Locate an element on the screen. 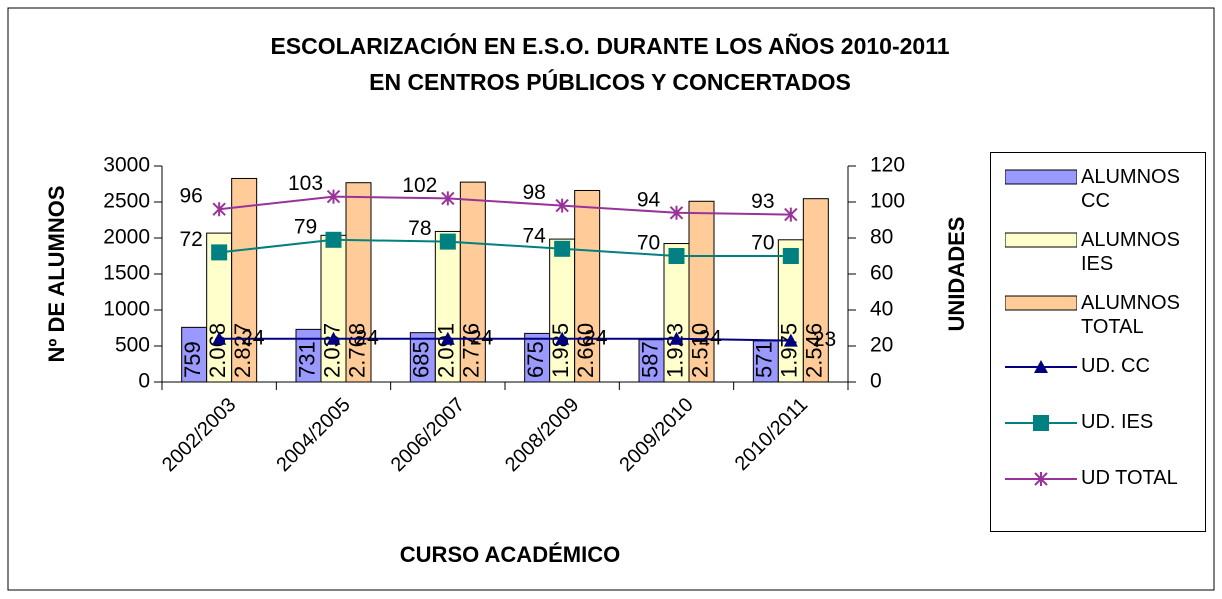  legend-label: UD TOTAL is located at coordinates (1129, 478).